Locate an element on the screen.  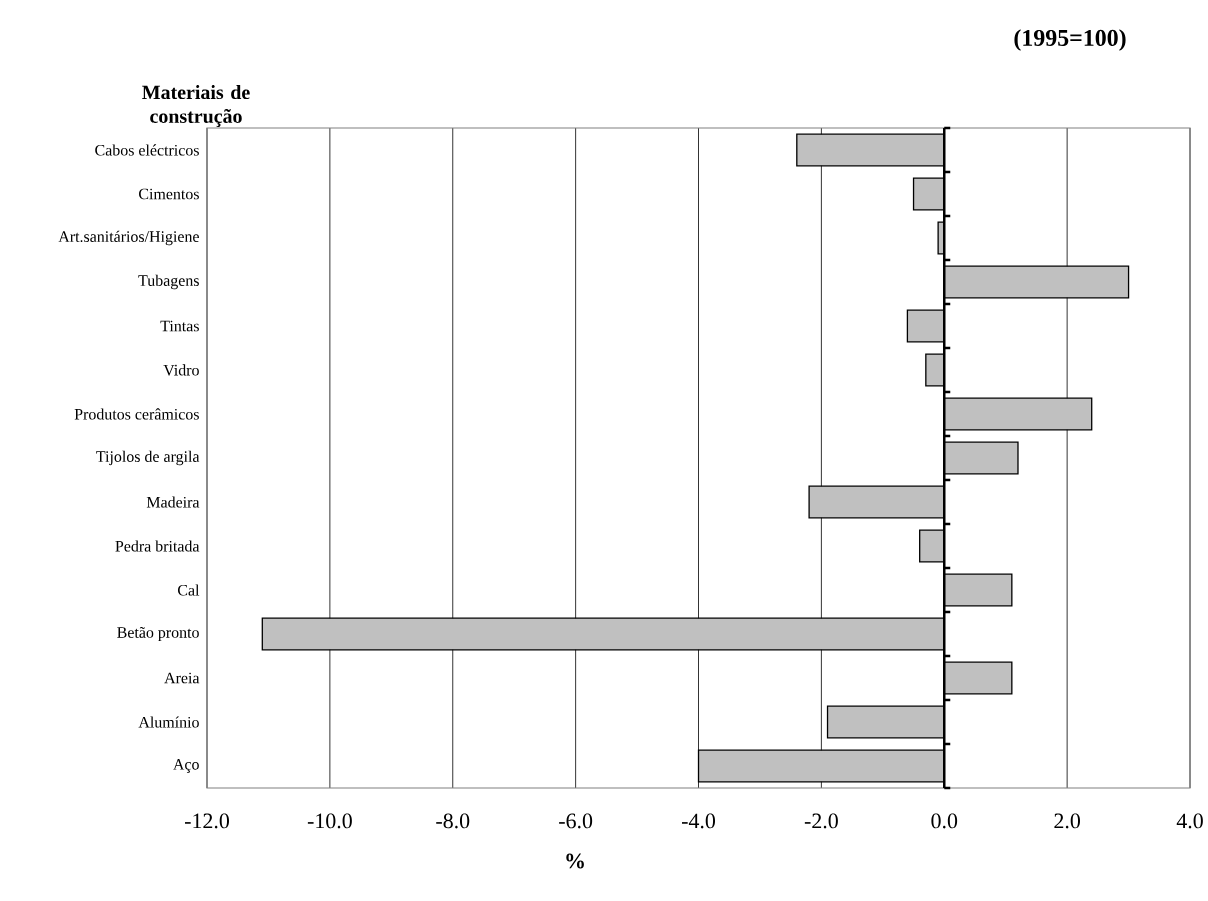
y-tick-label: Tubagens is located at coordinates (168, 282).